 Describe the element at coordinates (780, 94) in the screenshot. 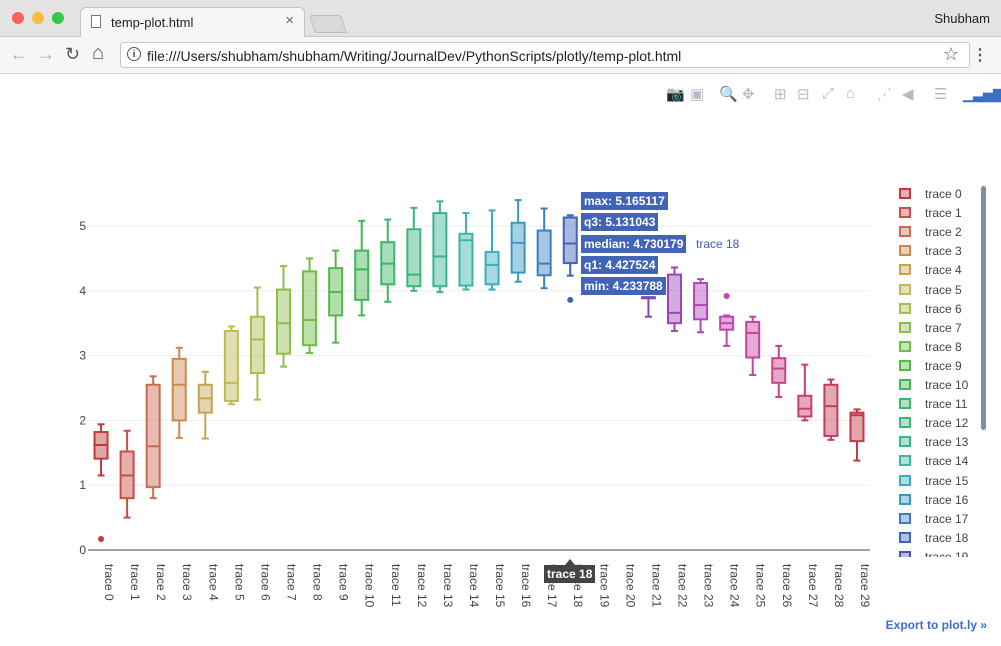

I see `zoom-in-icon: ⊞` at that location.